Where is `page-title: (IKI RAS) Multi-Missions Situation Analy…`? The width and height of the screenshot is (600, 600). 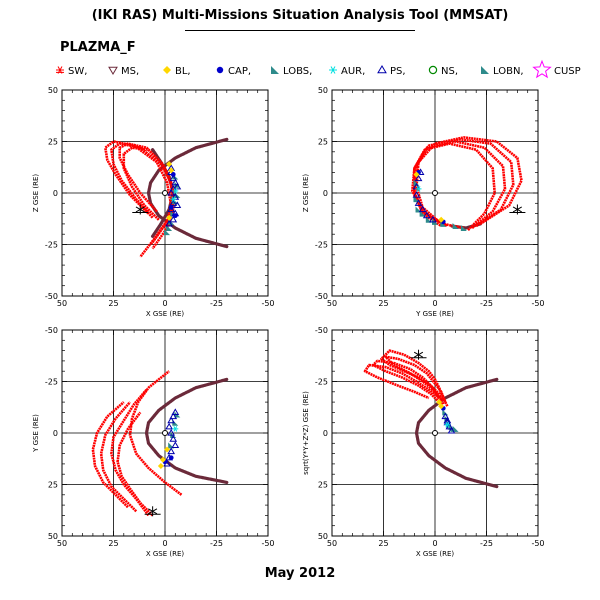 page-title: (IKI RAS) Multi-Missions Situation Analy… is located at coordinates (300, 15).